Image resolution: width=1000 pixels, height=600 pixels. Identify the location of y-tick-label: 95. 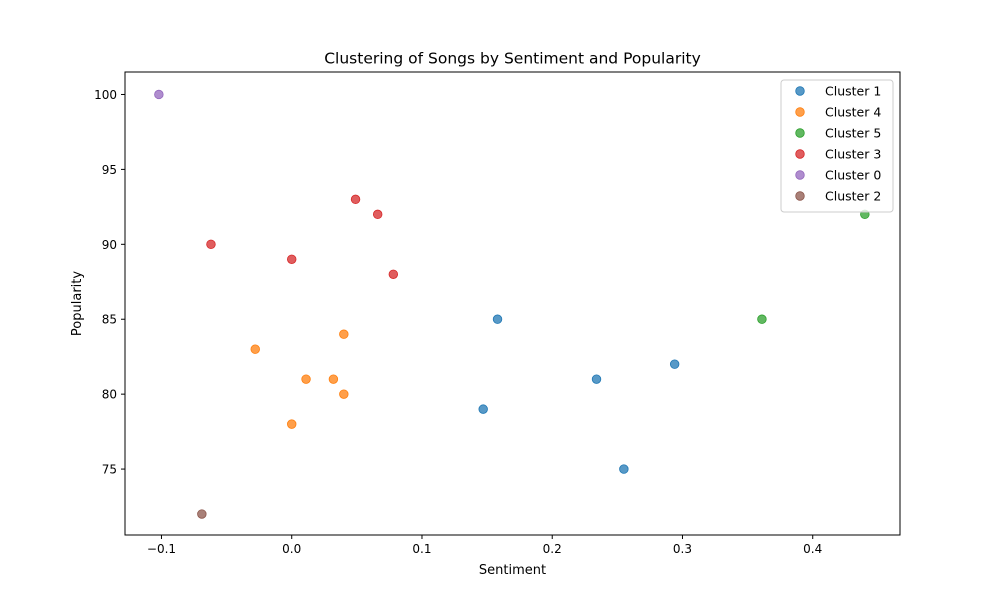
(109, 170).